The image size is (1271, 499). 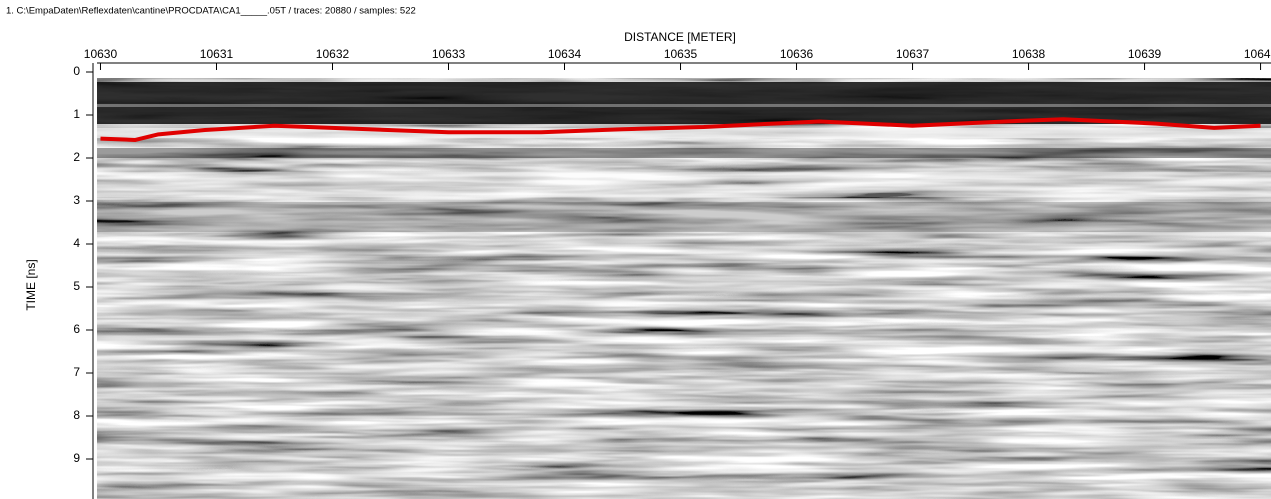 I want to click on x-tick-label: 10639, so click(x=1145, y=54).